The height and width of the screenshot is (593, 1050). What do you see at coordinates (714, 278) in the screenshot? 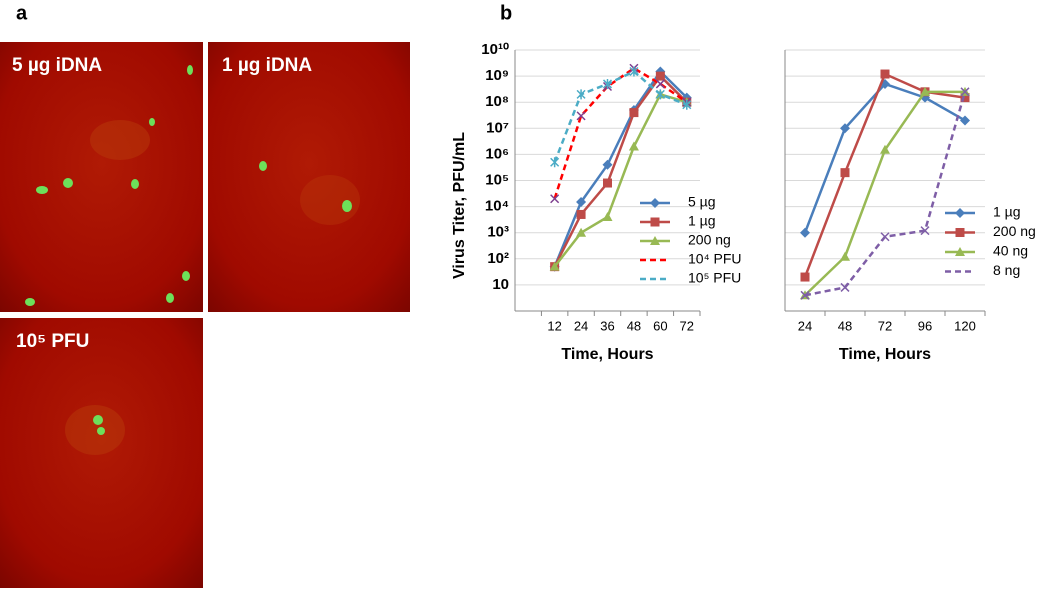
I see `legend-label: 10⁵ PFU` at bounding box center [714, 278].